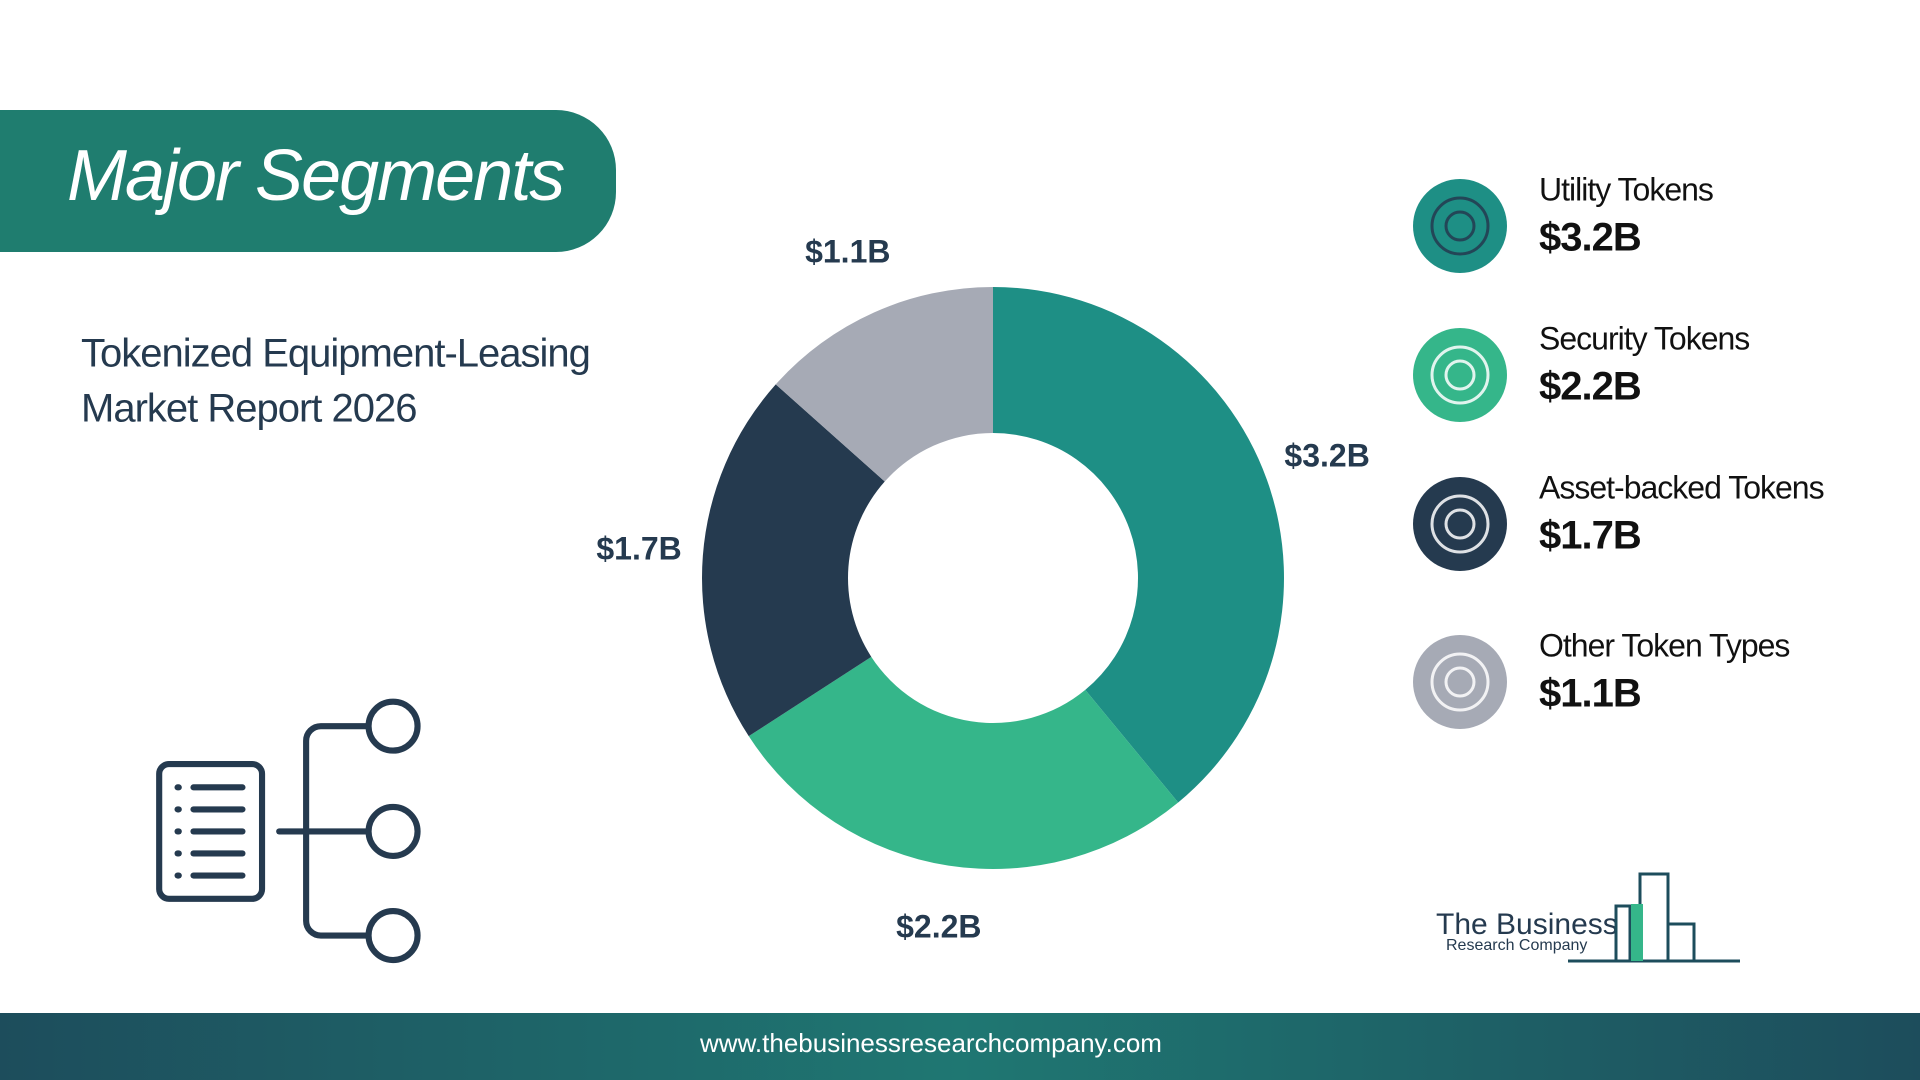 Image resolution: width=1920 pixels, height=1080 pixels. I want to click on logo-text: The Business, so click(1527, 924).